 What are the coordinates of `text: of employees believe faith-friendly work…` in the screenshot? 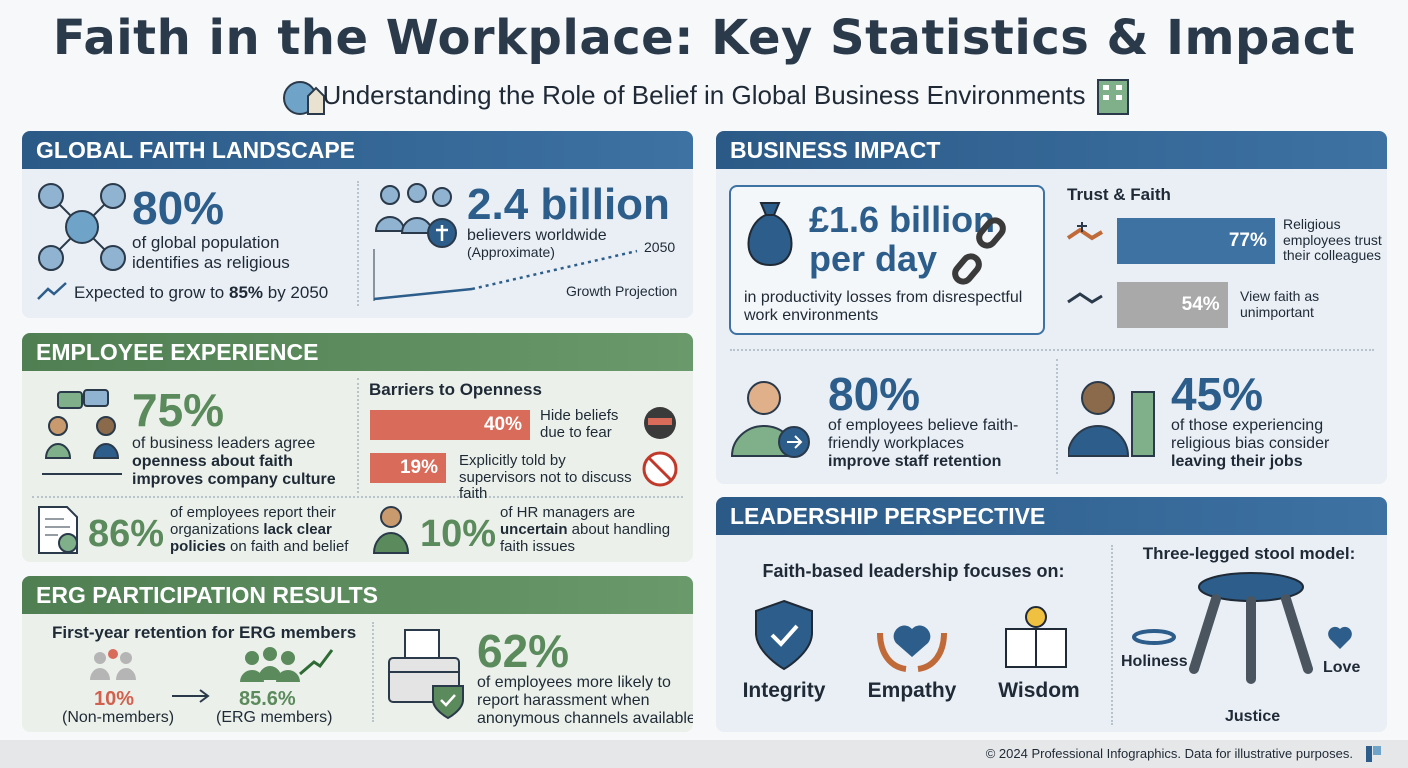 It's located at (923, 434).